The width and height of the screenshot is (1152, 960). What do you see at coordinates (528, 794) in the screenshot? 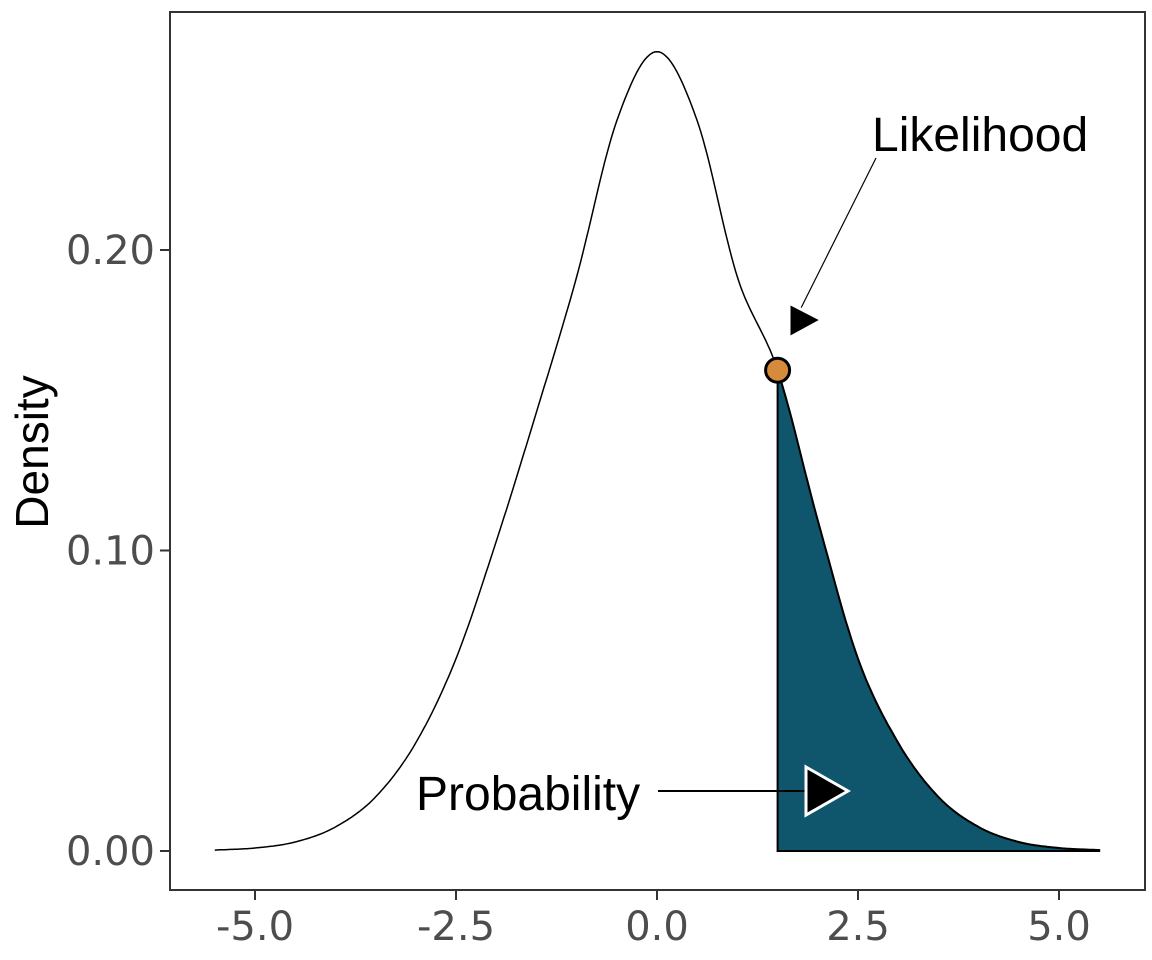
I see `probability-label: Probability` at bounding box center [528, 794].